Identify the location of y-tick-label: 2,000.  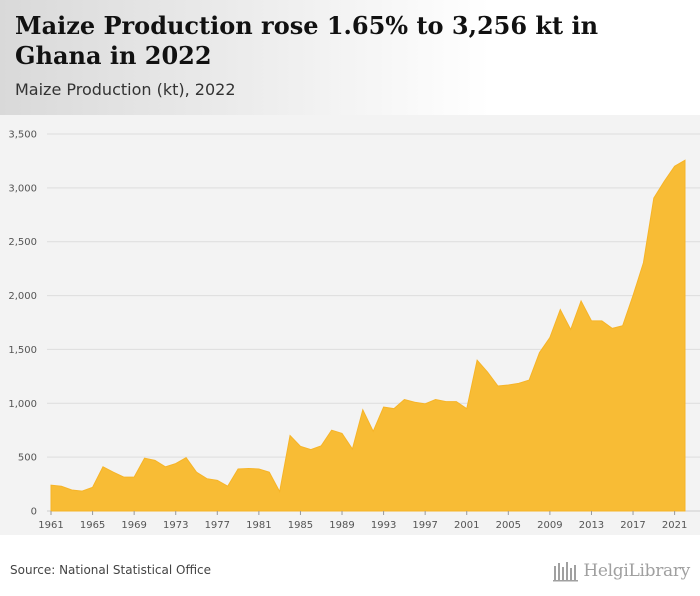
(22, 296).